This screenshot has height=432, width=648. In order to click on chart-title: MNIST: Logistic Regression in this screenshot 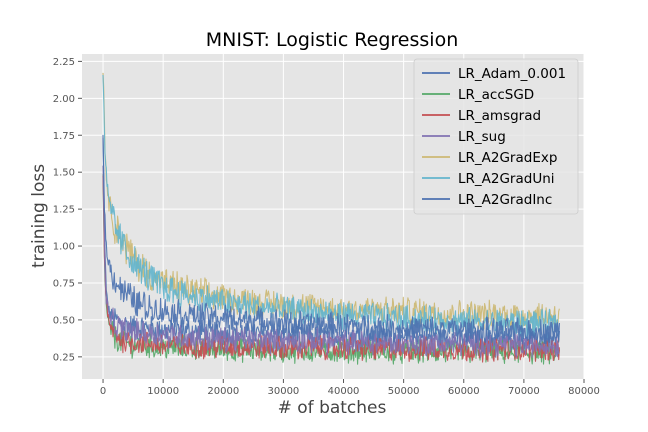, I will do `click(332, 40)`.